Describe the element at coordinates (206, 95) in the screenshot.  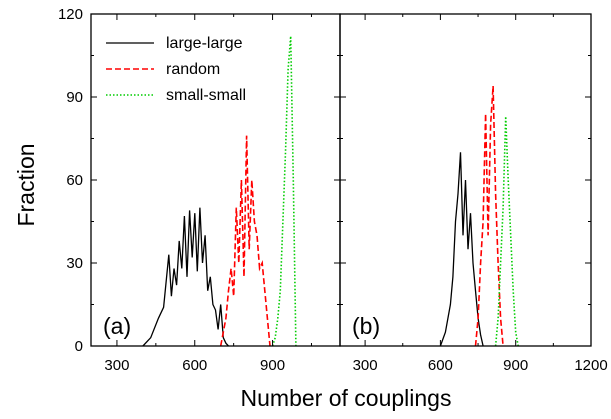
I see `legend-label-small-small: small-small` at that location.